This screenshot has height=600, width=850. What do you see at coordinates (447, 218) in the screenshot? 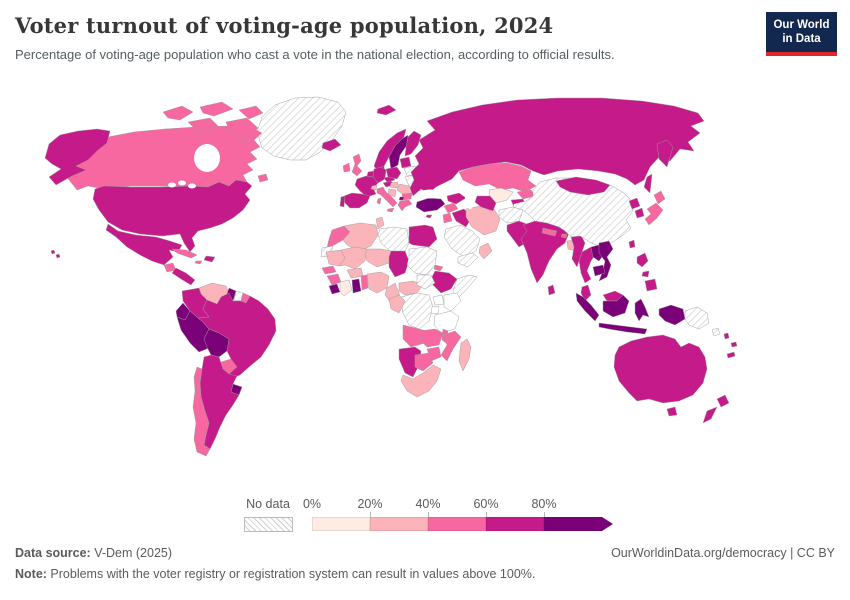
I see `region-jordan-israel` at bounding box center [447, 218].